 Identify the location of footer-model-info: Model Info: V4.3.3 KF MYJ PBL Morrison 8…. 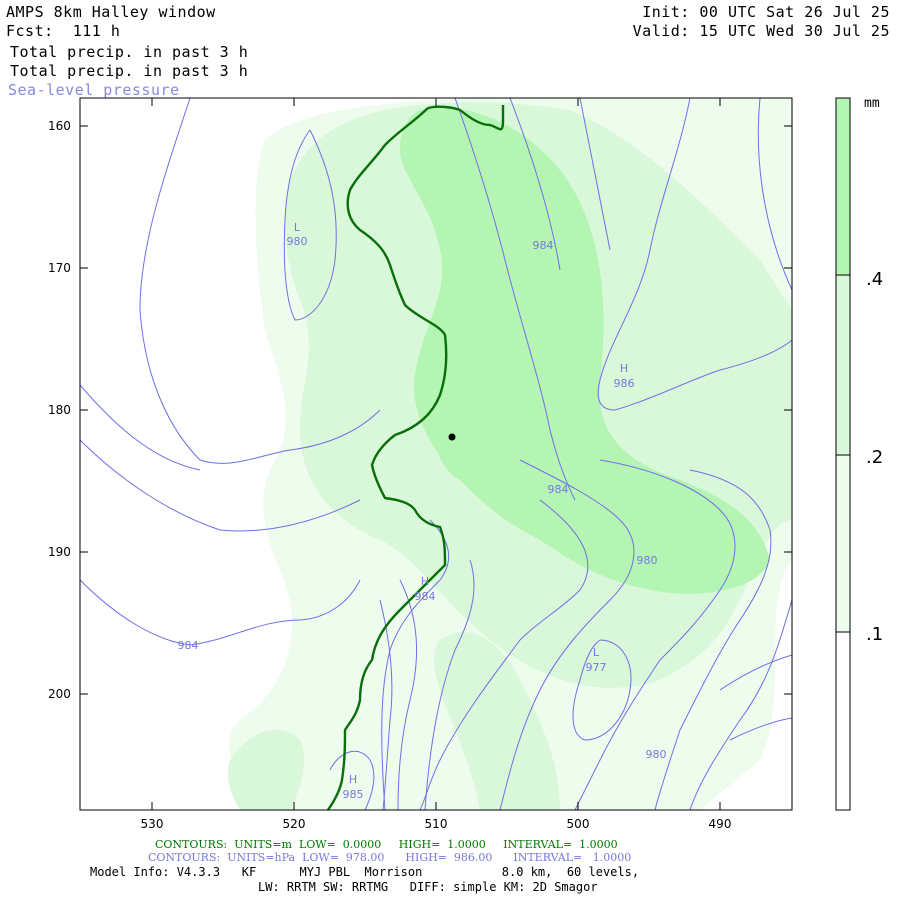
(365, 872).